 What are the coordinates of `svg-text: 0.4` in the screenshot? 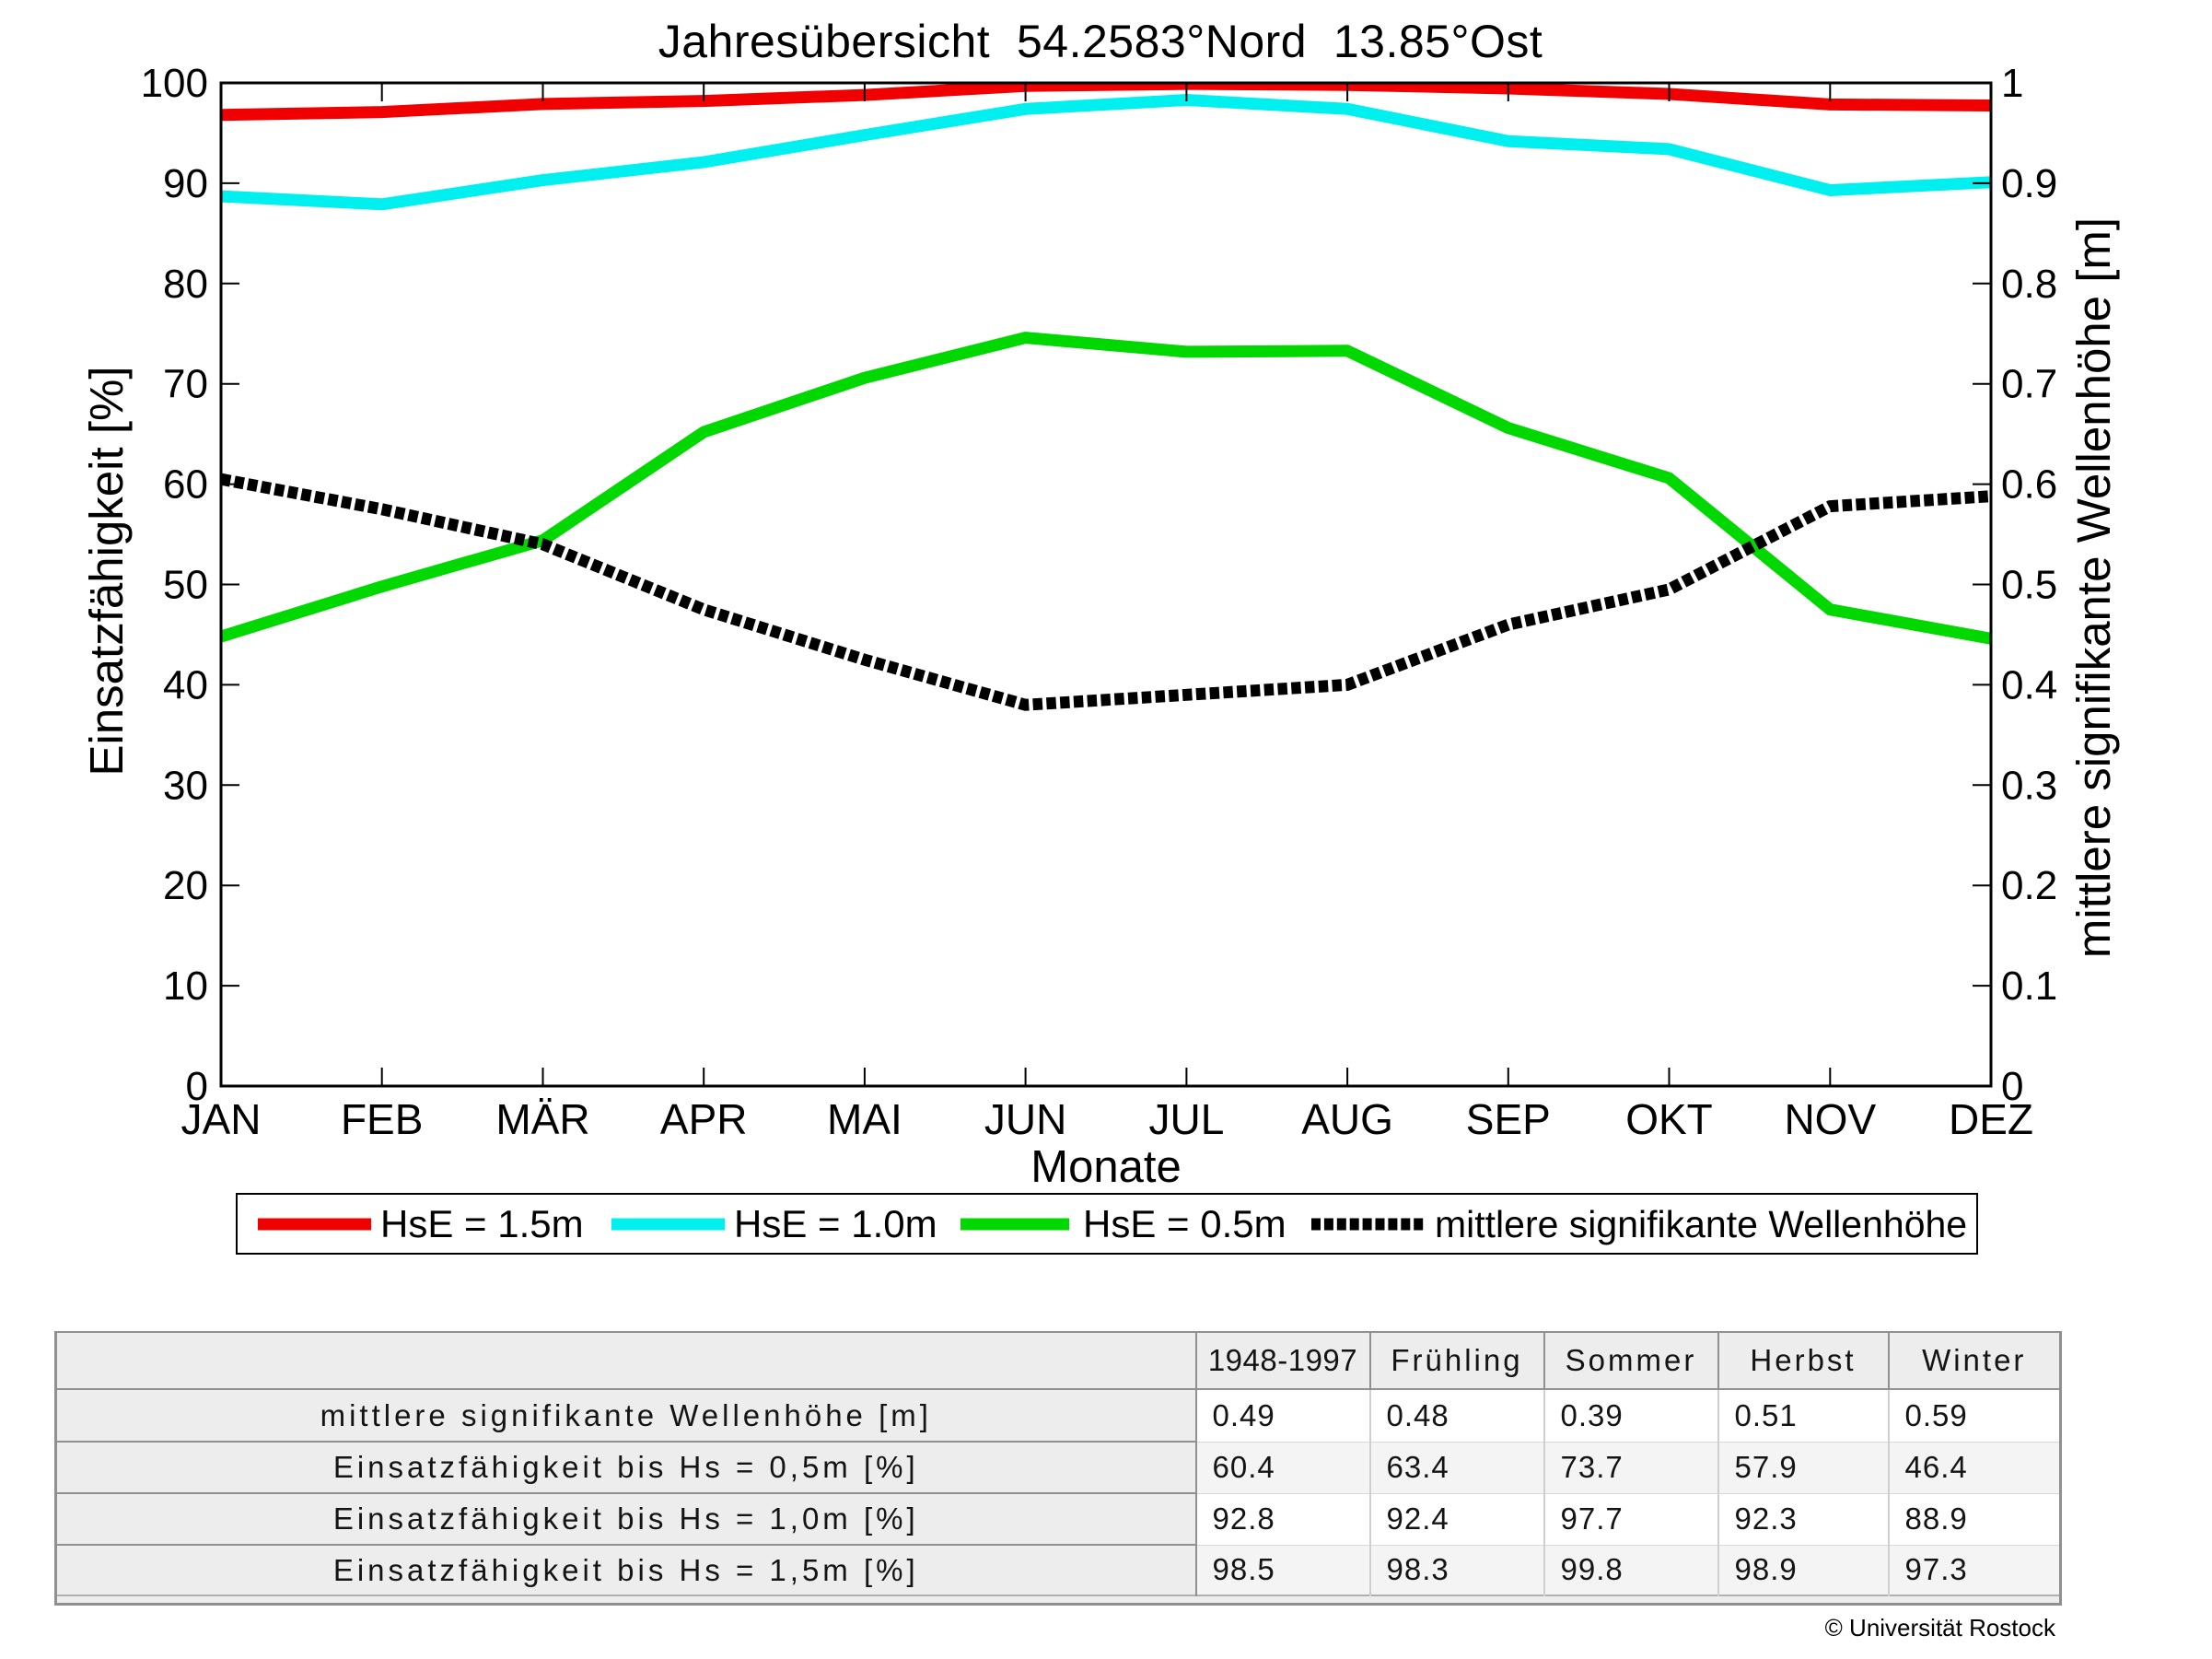 It's located at (2029, 684).